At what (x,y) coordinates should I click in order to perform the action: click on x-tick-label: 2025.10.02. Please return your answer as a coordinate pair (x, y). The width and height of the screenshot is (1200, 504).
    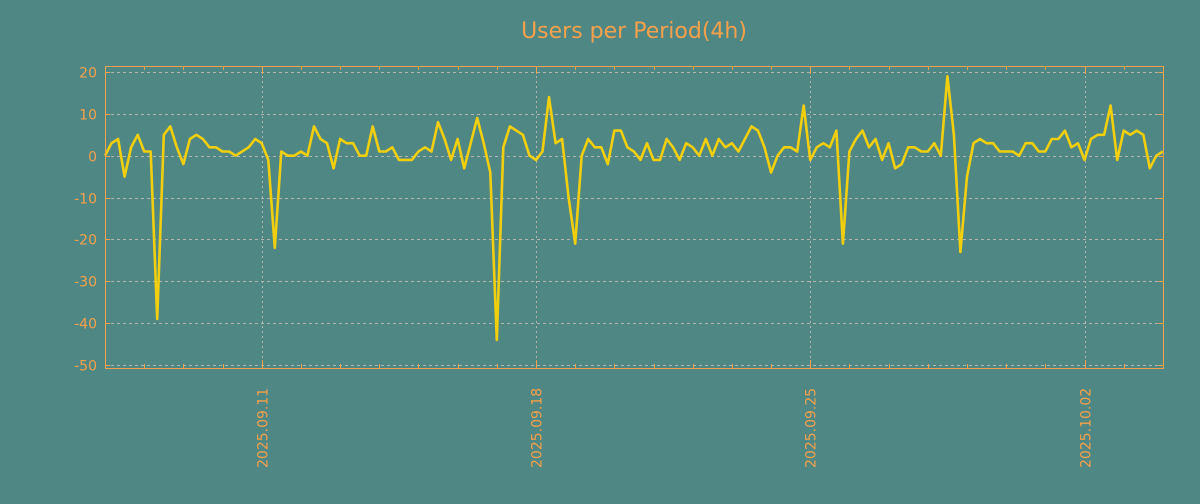
    Looking at the image, I should click on (1087, 428).